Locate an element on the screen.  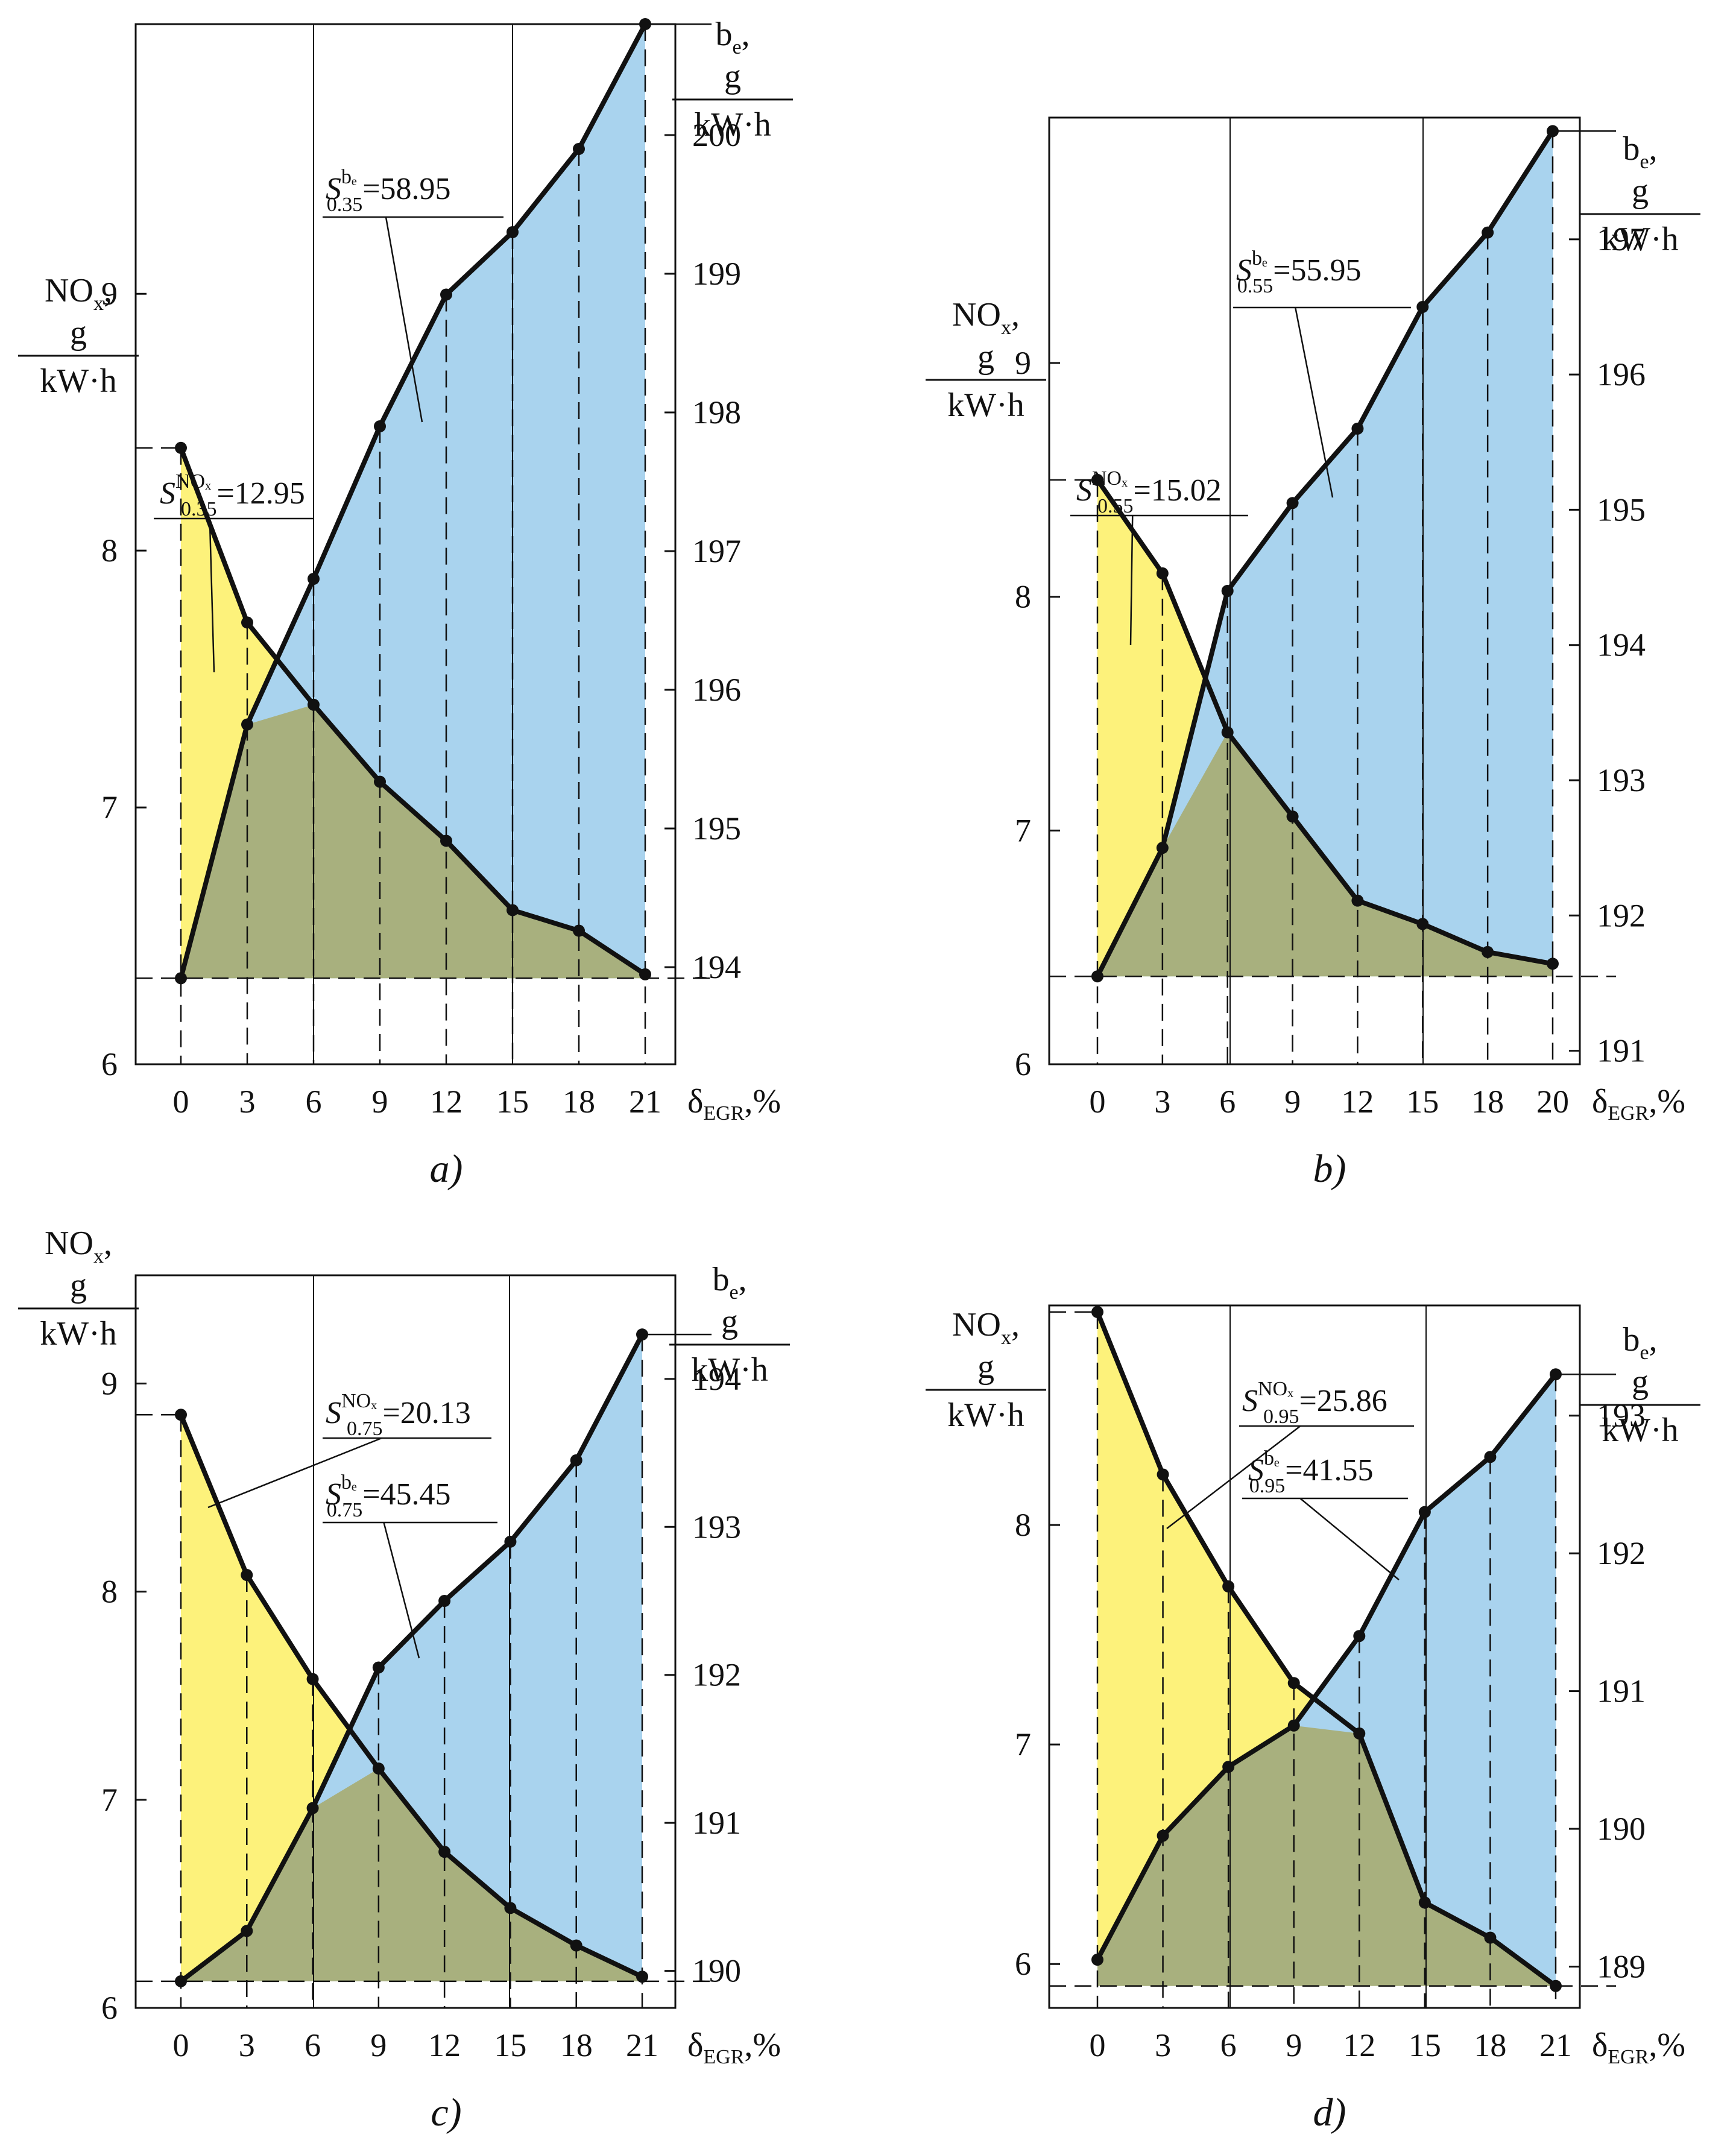
nox-area-annotation-leader is located at coordinates (1131, 580).